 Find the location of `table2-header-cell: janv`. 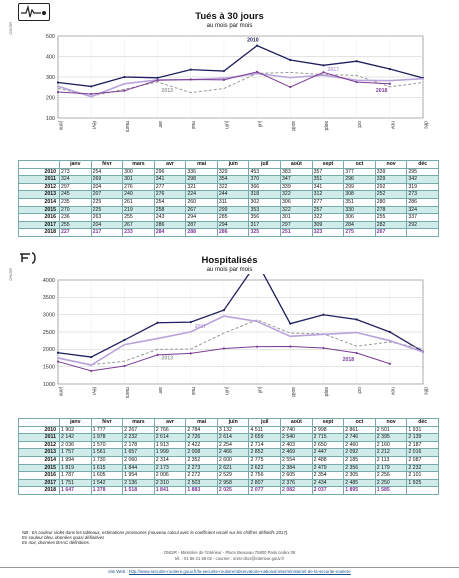

table2-header-cell: janv is located at coordinates (75, 422).